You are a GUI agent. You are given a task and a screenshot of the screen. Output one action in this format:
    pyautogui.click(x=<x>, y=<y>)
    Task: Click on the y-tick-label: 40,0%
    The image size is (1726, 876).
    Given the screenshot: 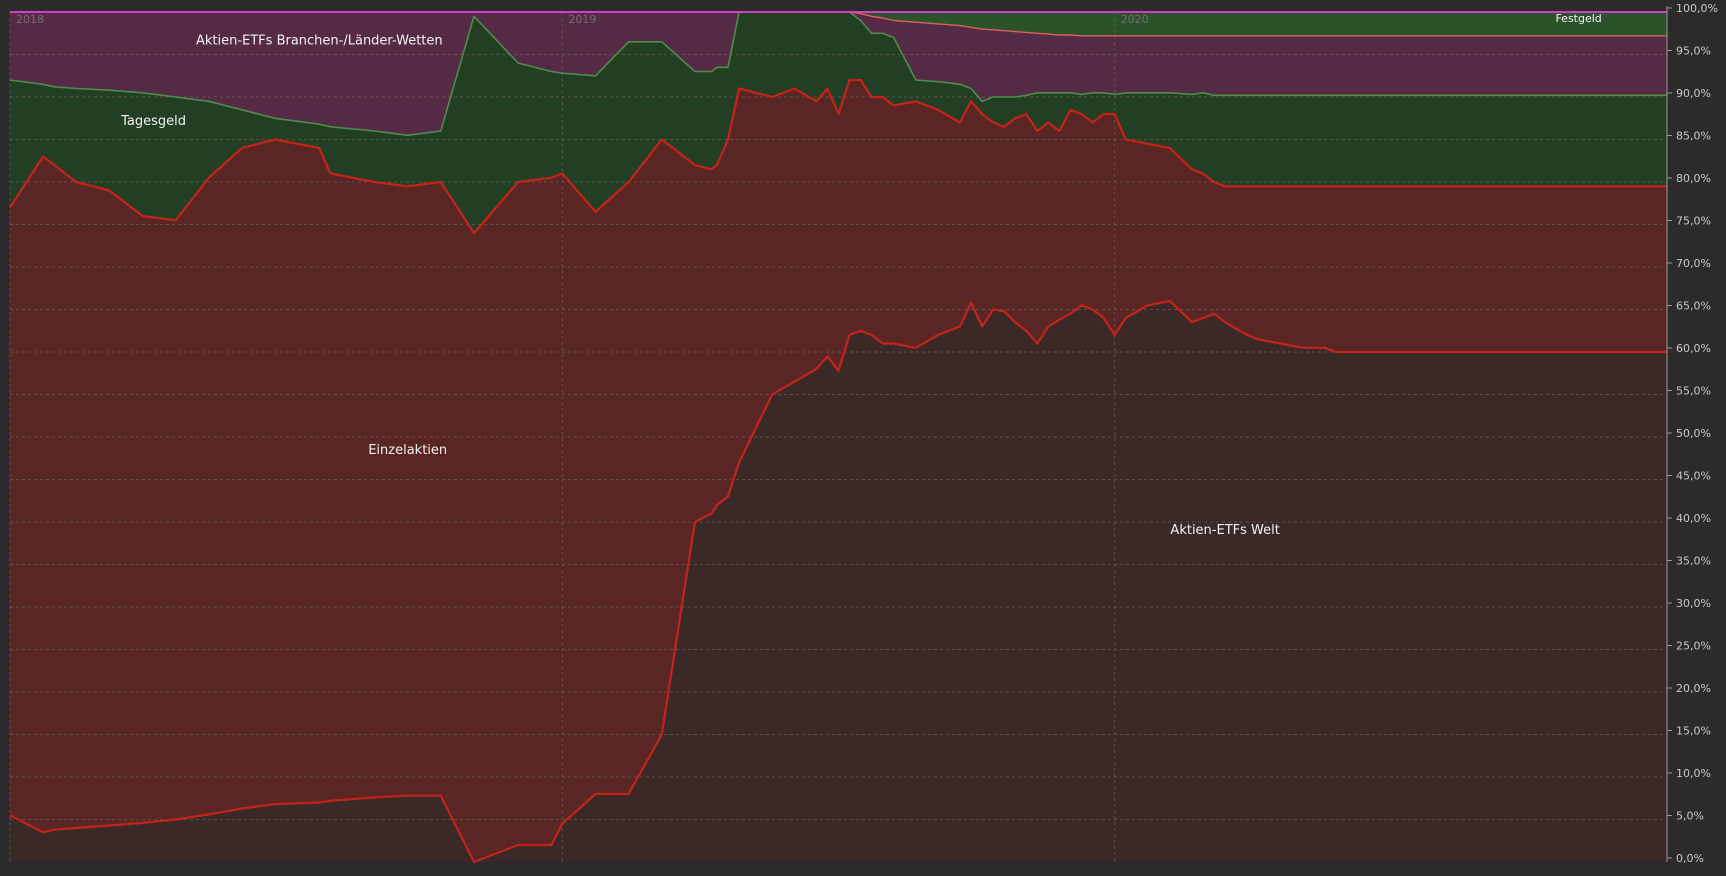 What is the action you would take?
    pyautogui.click(x=1693, y=518)
    